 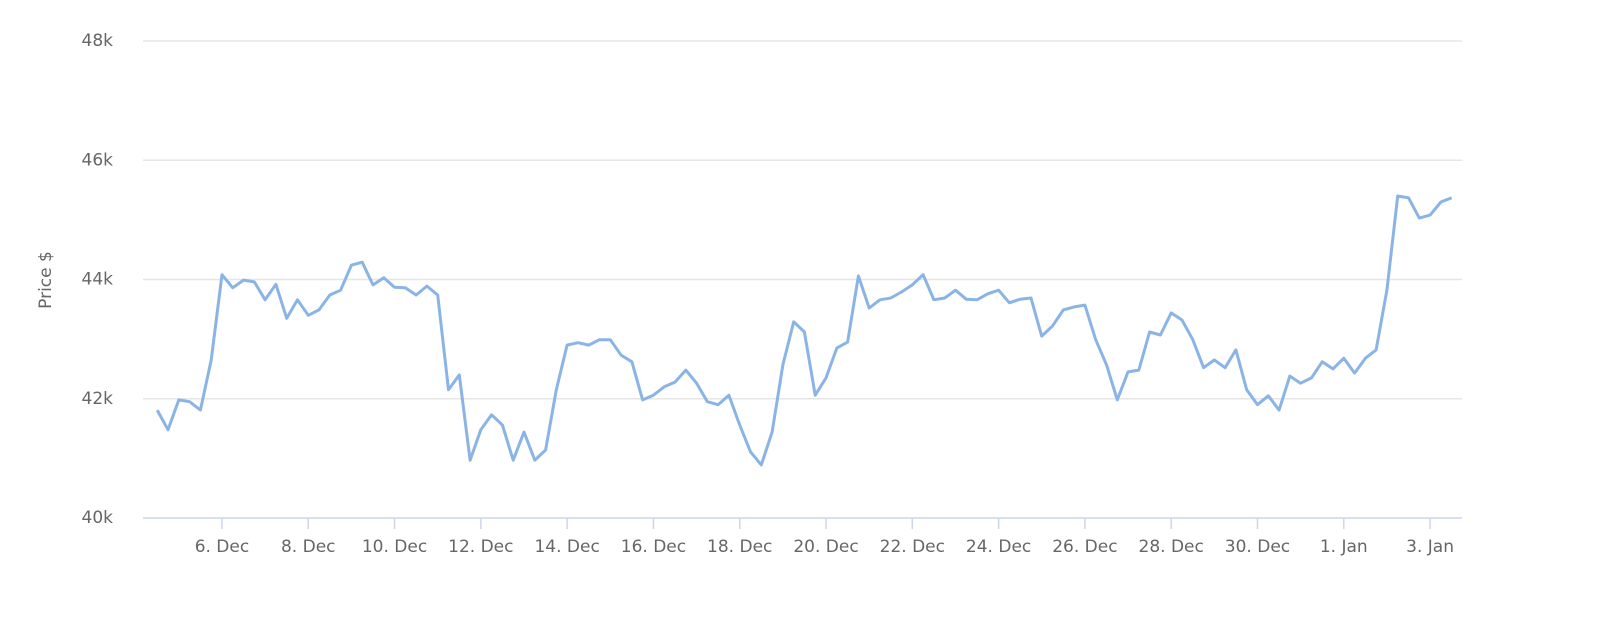 I want to click on x-tick-label: 6. Dec, so click(x=222, y=547).